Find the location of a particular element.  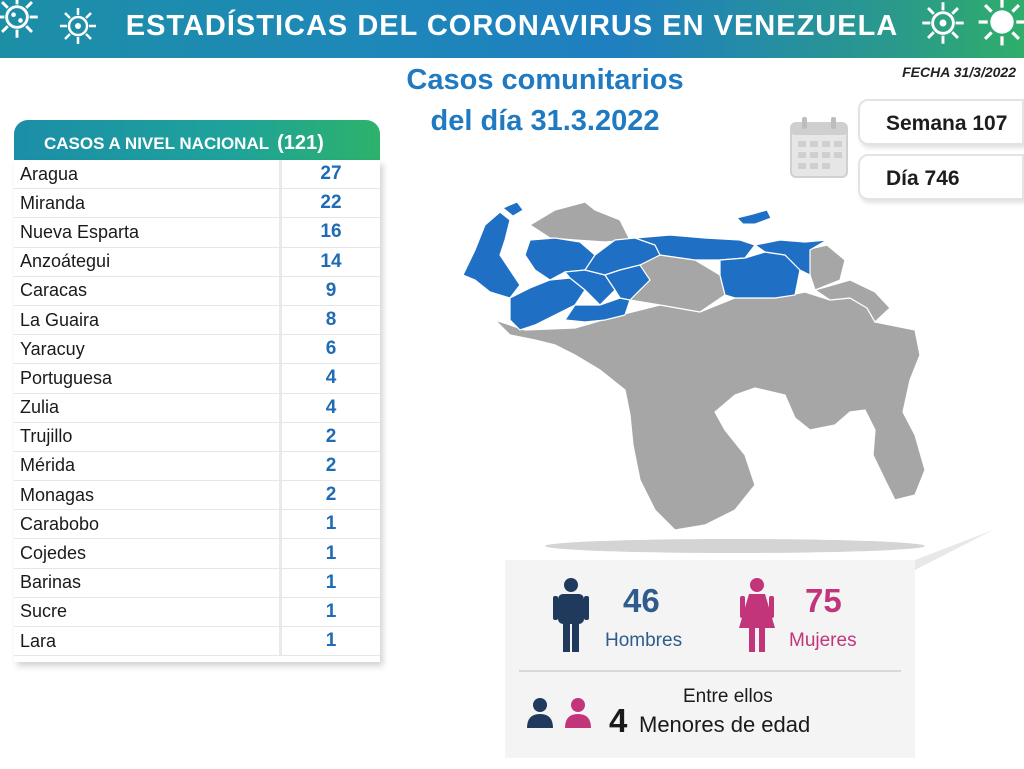

table-row: Zulia 4 is located at coordinates (197, 408).